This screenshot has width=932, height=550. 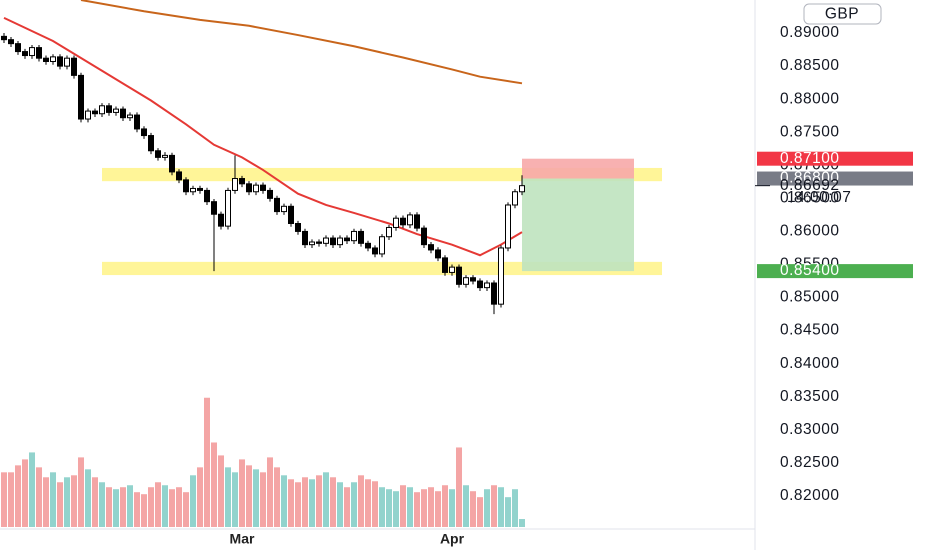 I want to click on y-tick-label: 0.85000, so click(x=810, y=297).